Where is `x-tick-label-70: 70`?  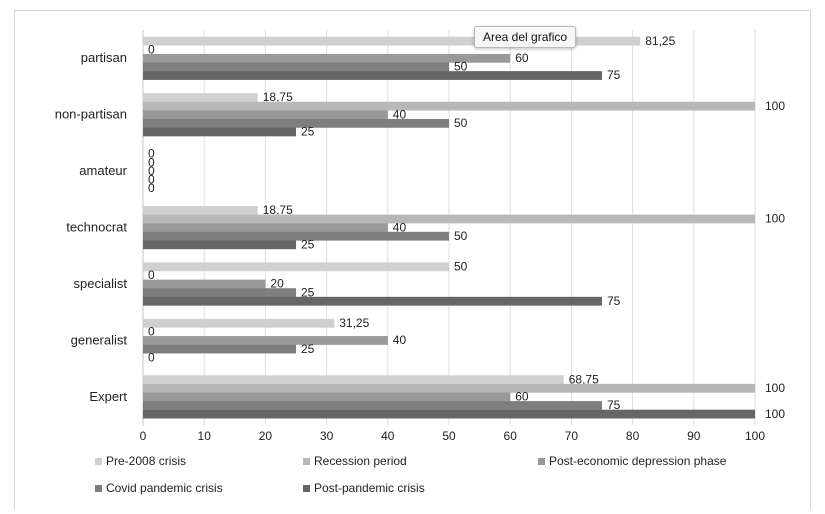 x-tick-label-70: 70 is located at coordinates (572, 436).